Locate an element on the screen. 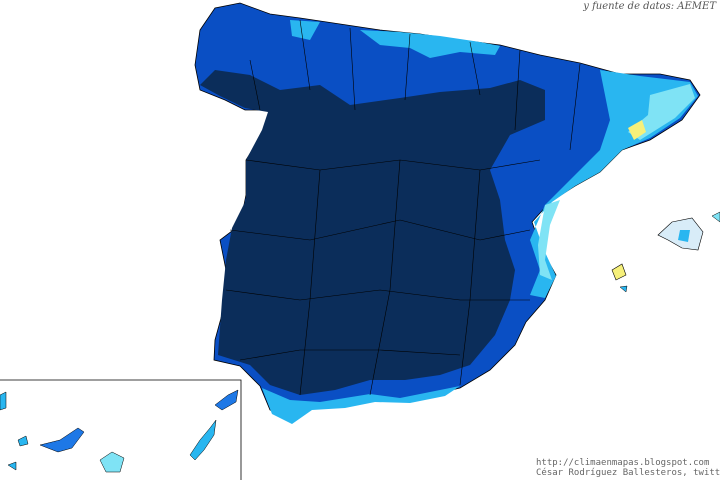  gran-canaria is located at coordinates (112, 462).